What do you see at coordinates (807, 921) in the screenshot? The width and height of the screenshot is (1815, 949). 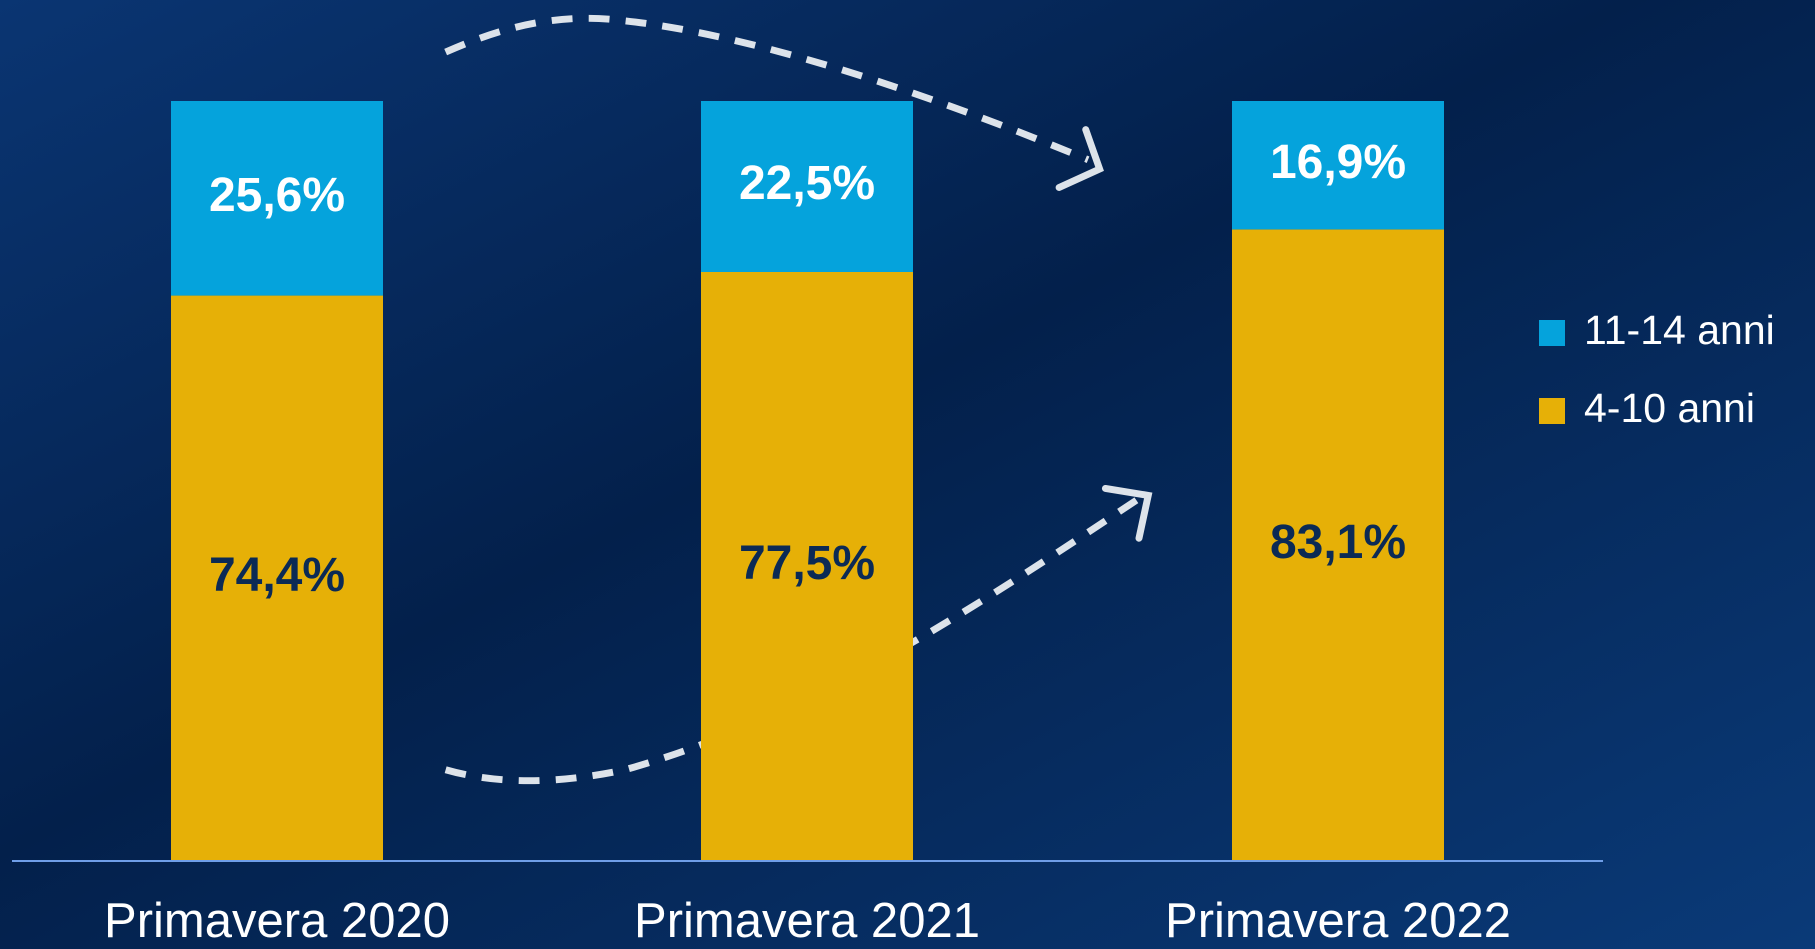 I see `x-tick-label: Primavera 2021` at bounding box center [807, 921].